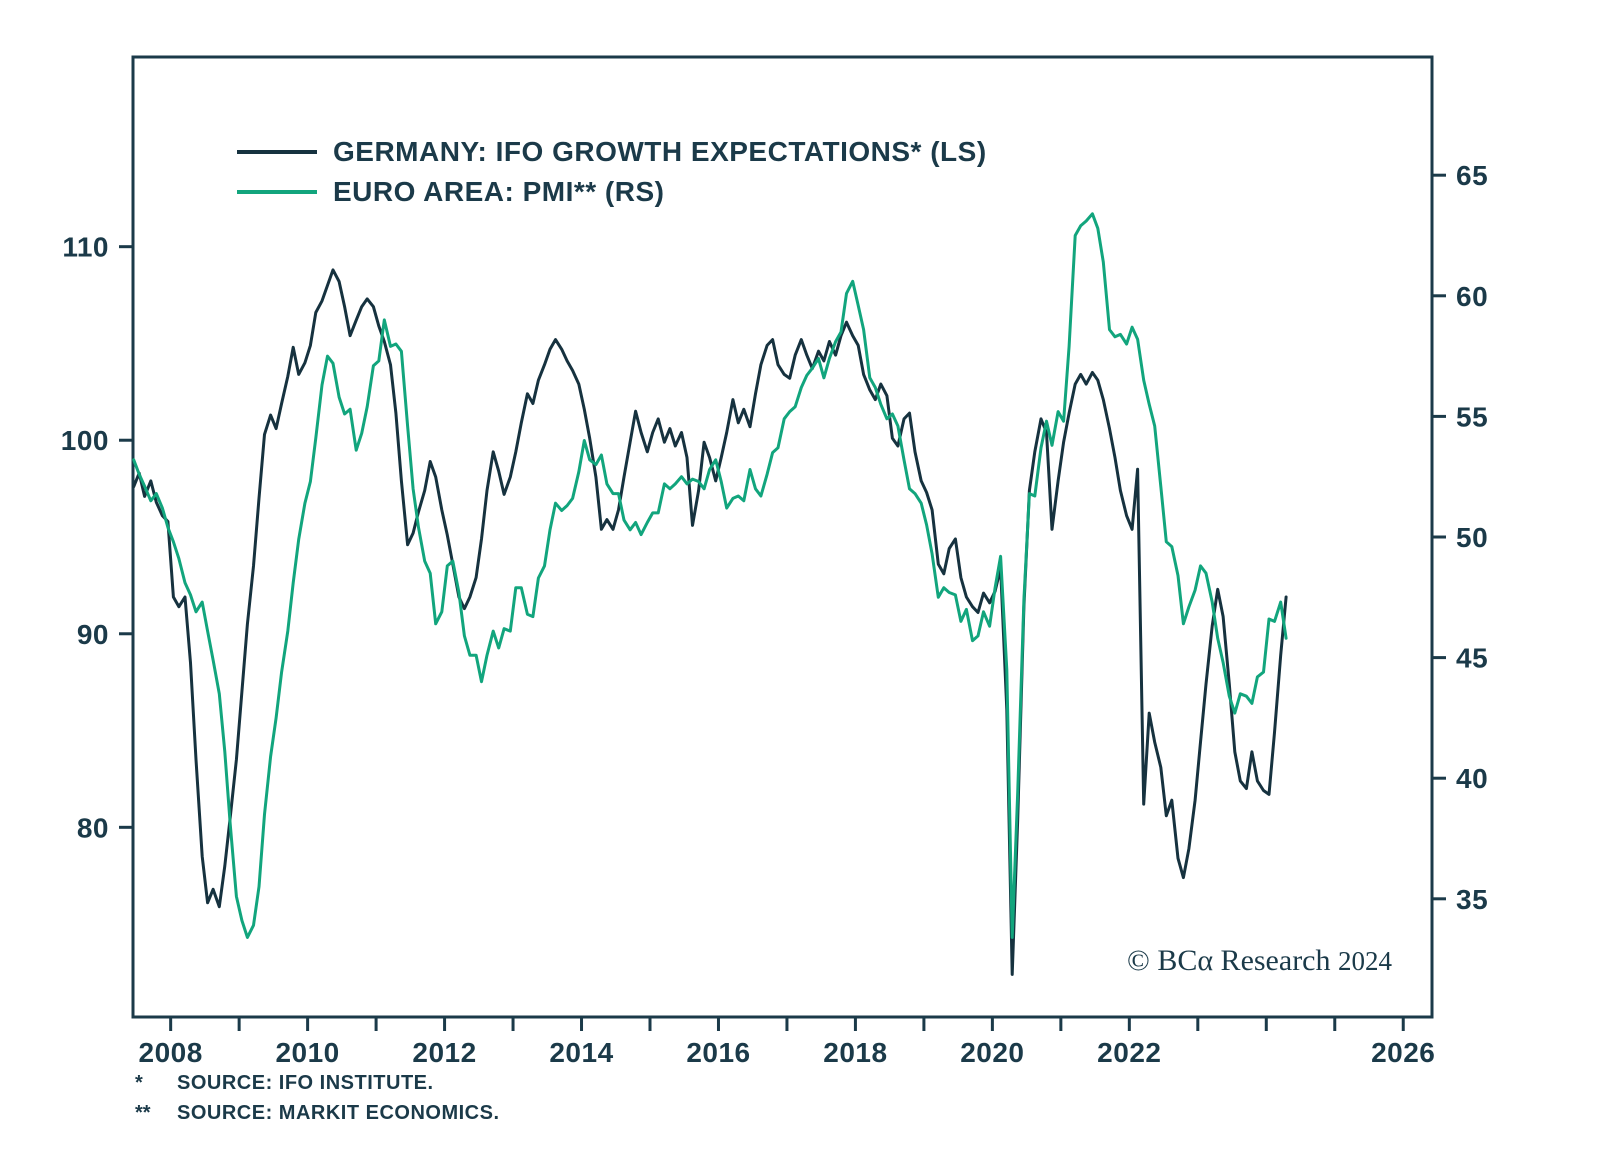 This screenshot has width=1600, height=1172. Describe the element at coordinates (139, 1083) in the screenshot. I see `footnote-marker: *` at that location.